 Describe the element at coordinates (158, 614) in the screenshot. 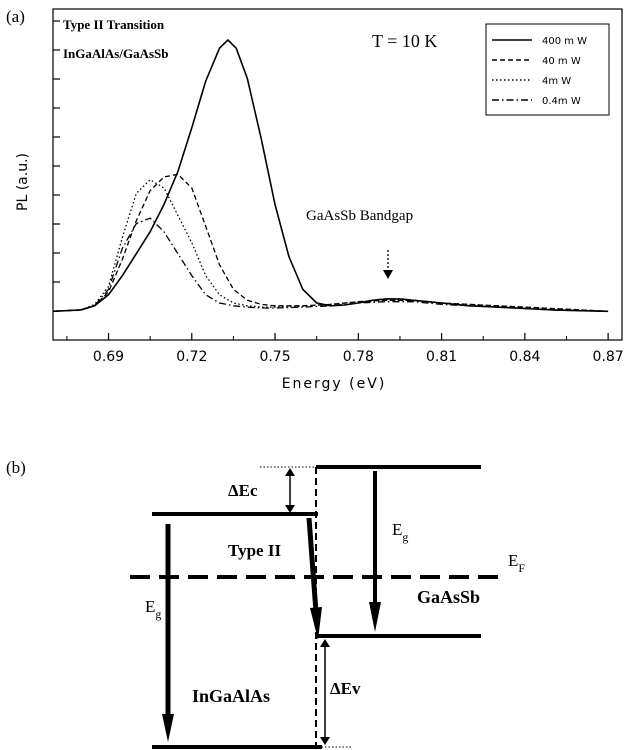

I see `left-eg-sub: g` at that location.